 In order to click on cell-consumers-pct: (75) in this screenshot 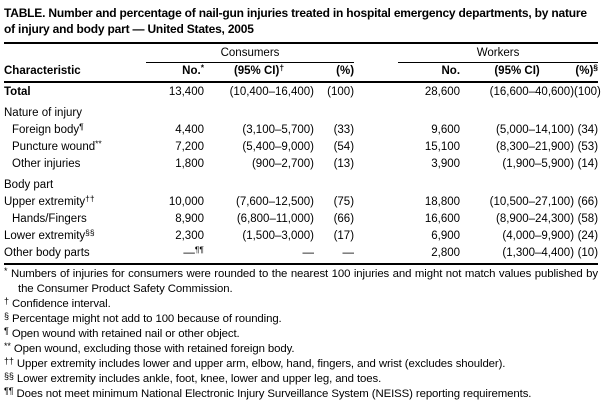, I will do `click(344, 202)`.